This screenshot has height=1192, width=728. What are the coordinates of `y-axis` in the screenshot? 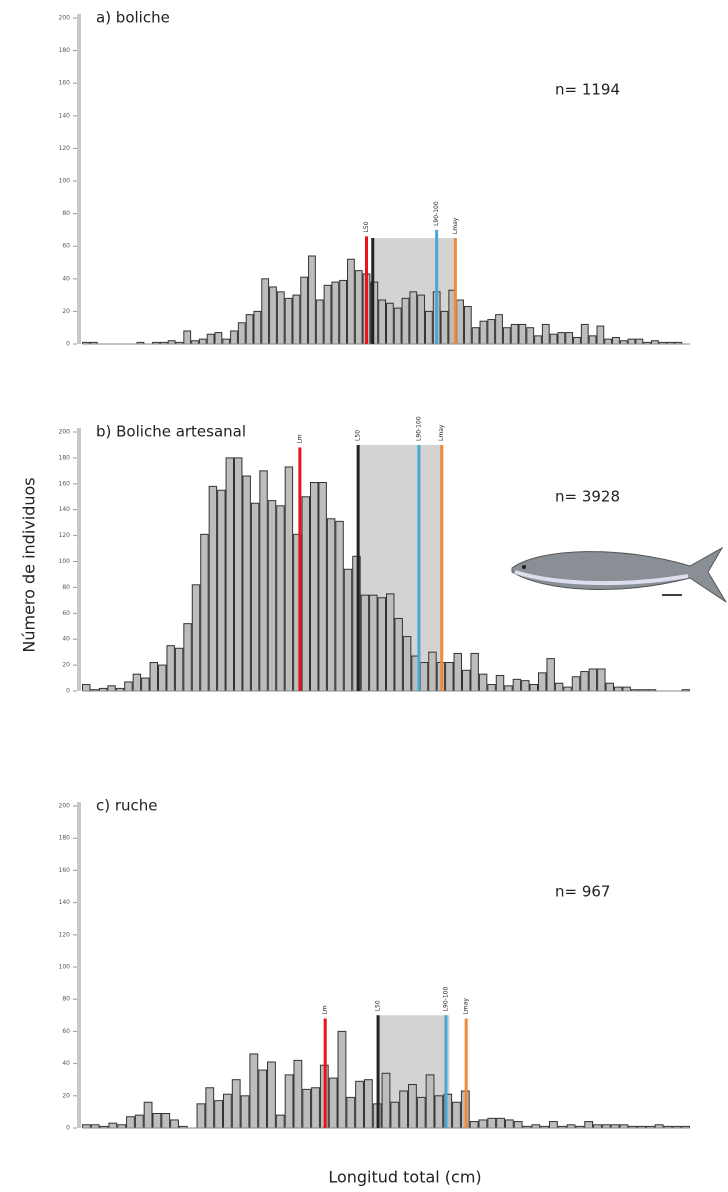 It's located at (79, 179).